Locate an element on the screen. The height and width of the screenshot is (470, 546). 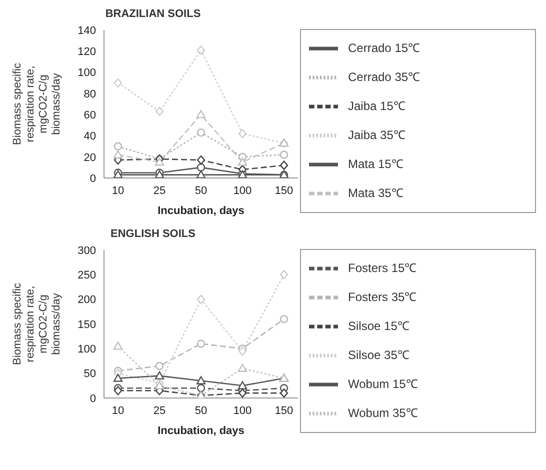
y-tick-label: 80 is located at coordinates (90, 94).